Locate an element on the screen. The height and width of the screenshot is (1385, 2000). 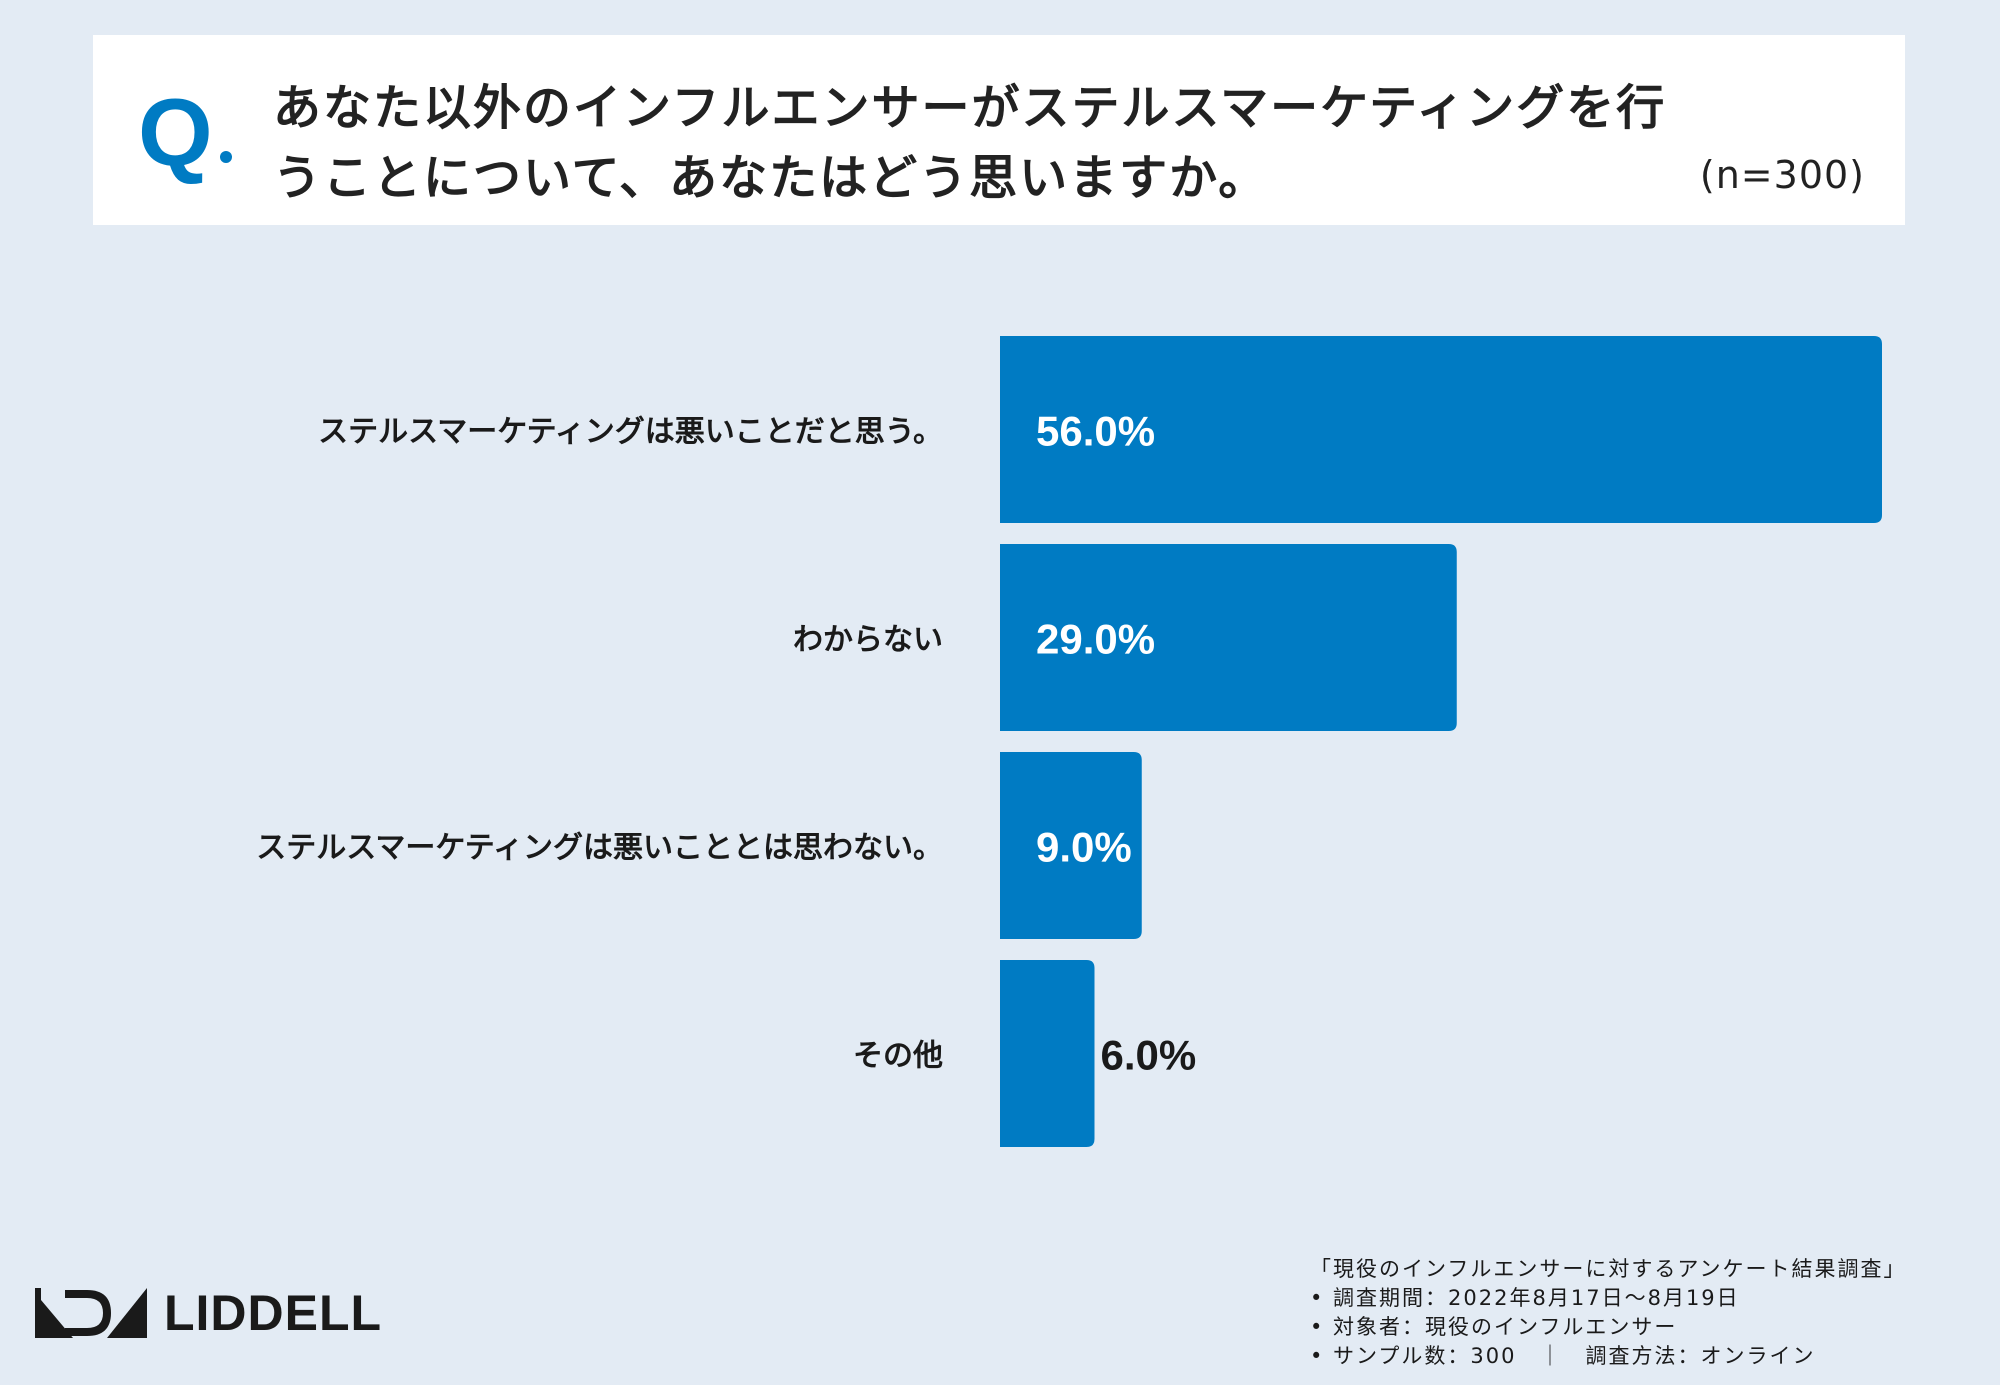
category-label-4: その他 is located at coordinates (898, 1056).